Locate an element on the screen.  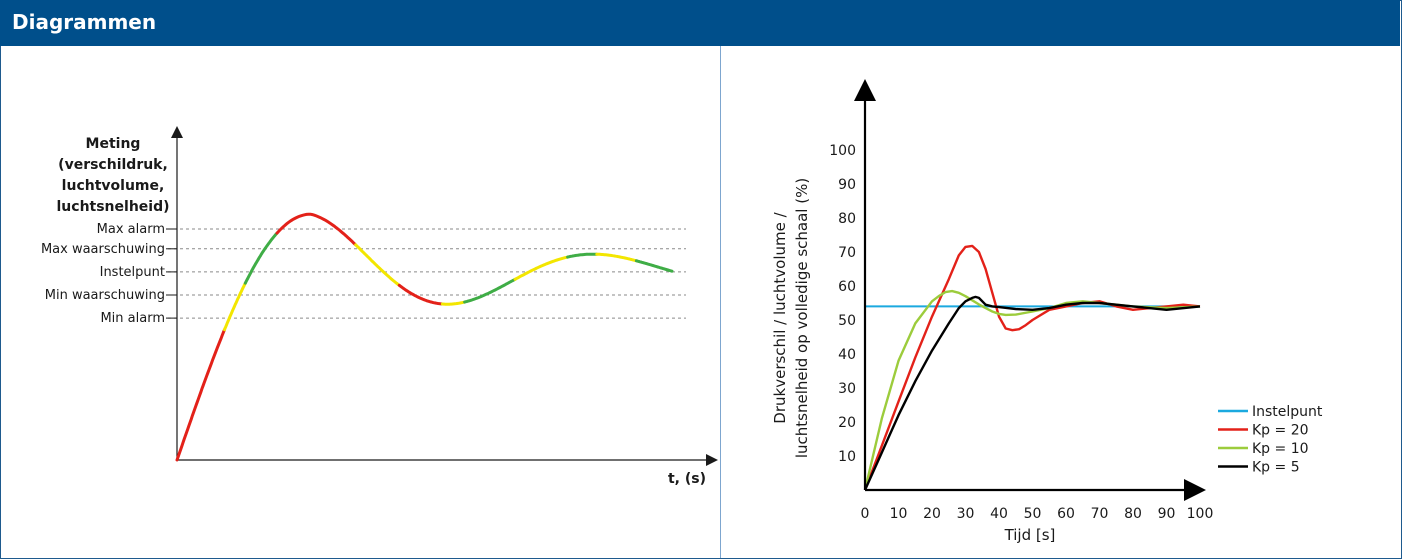
panel-divider is located at coordinates (720, 302).